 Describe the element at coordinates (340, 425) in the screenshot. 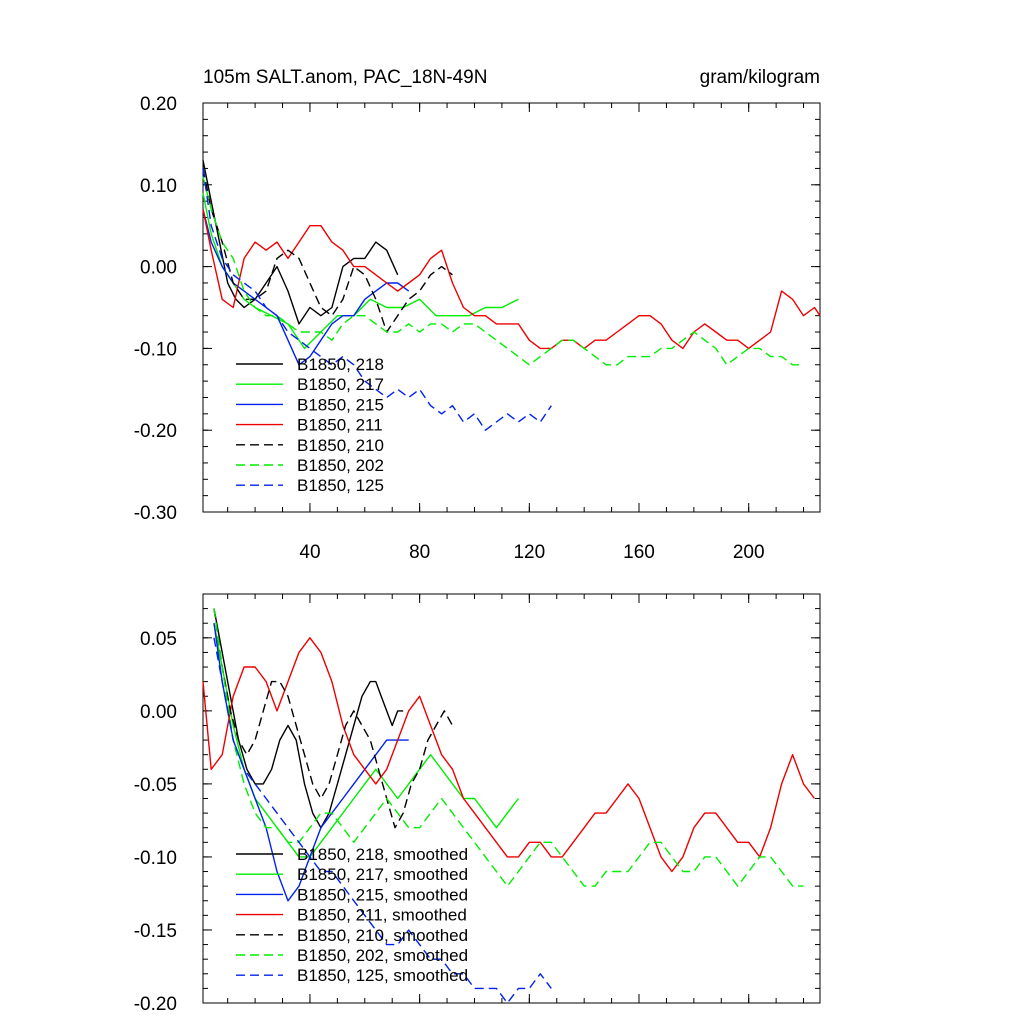

I see `legend-label-3: B1850, 211` at that location.